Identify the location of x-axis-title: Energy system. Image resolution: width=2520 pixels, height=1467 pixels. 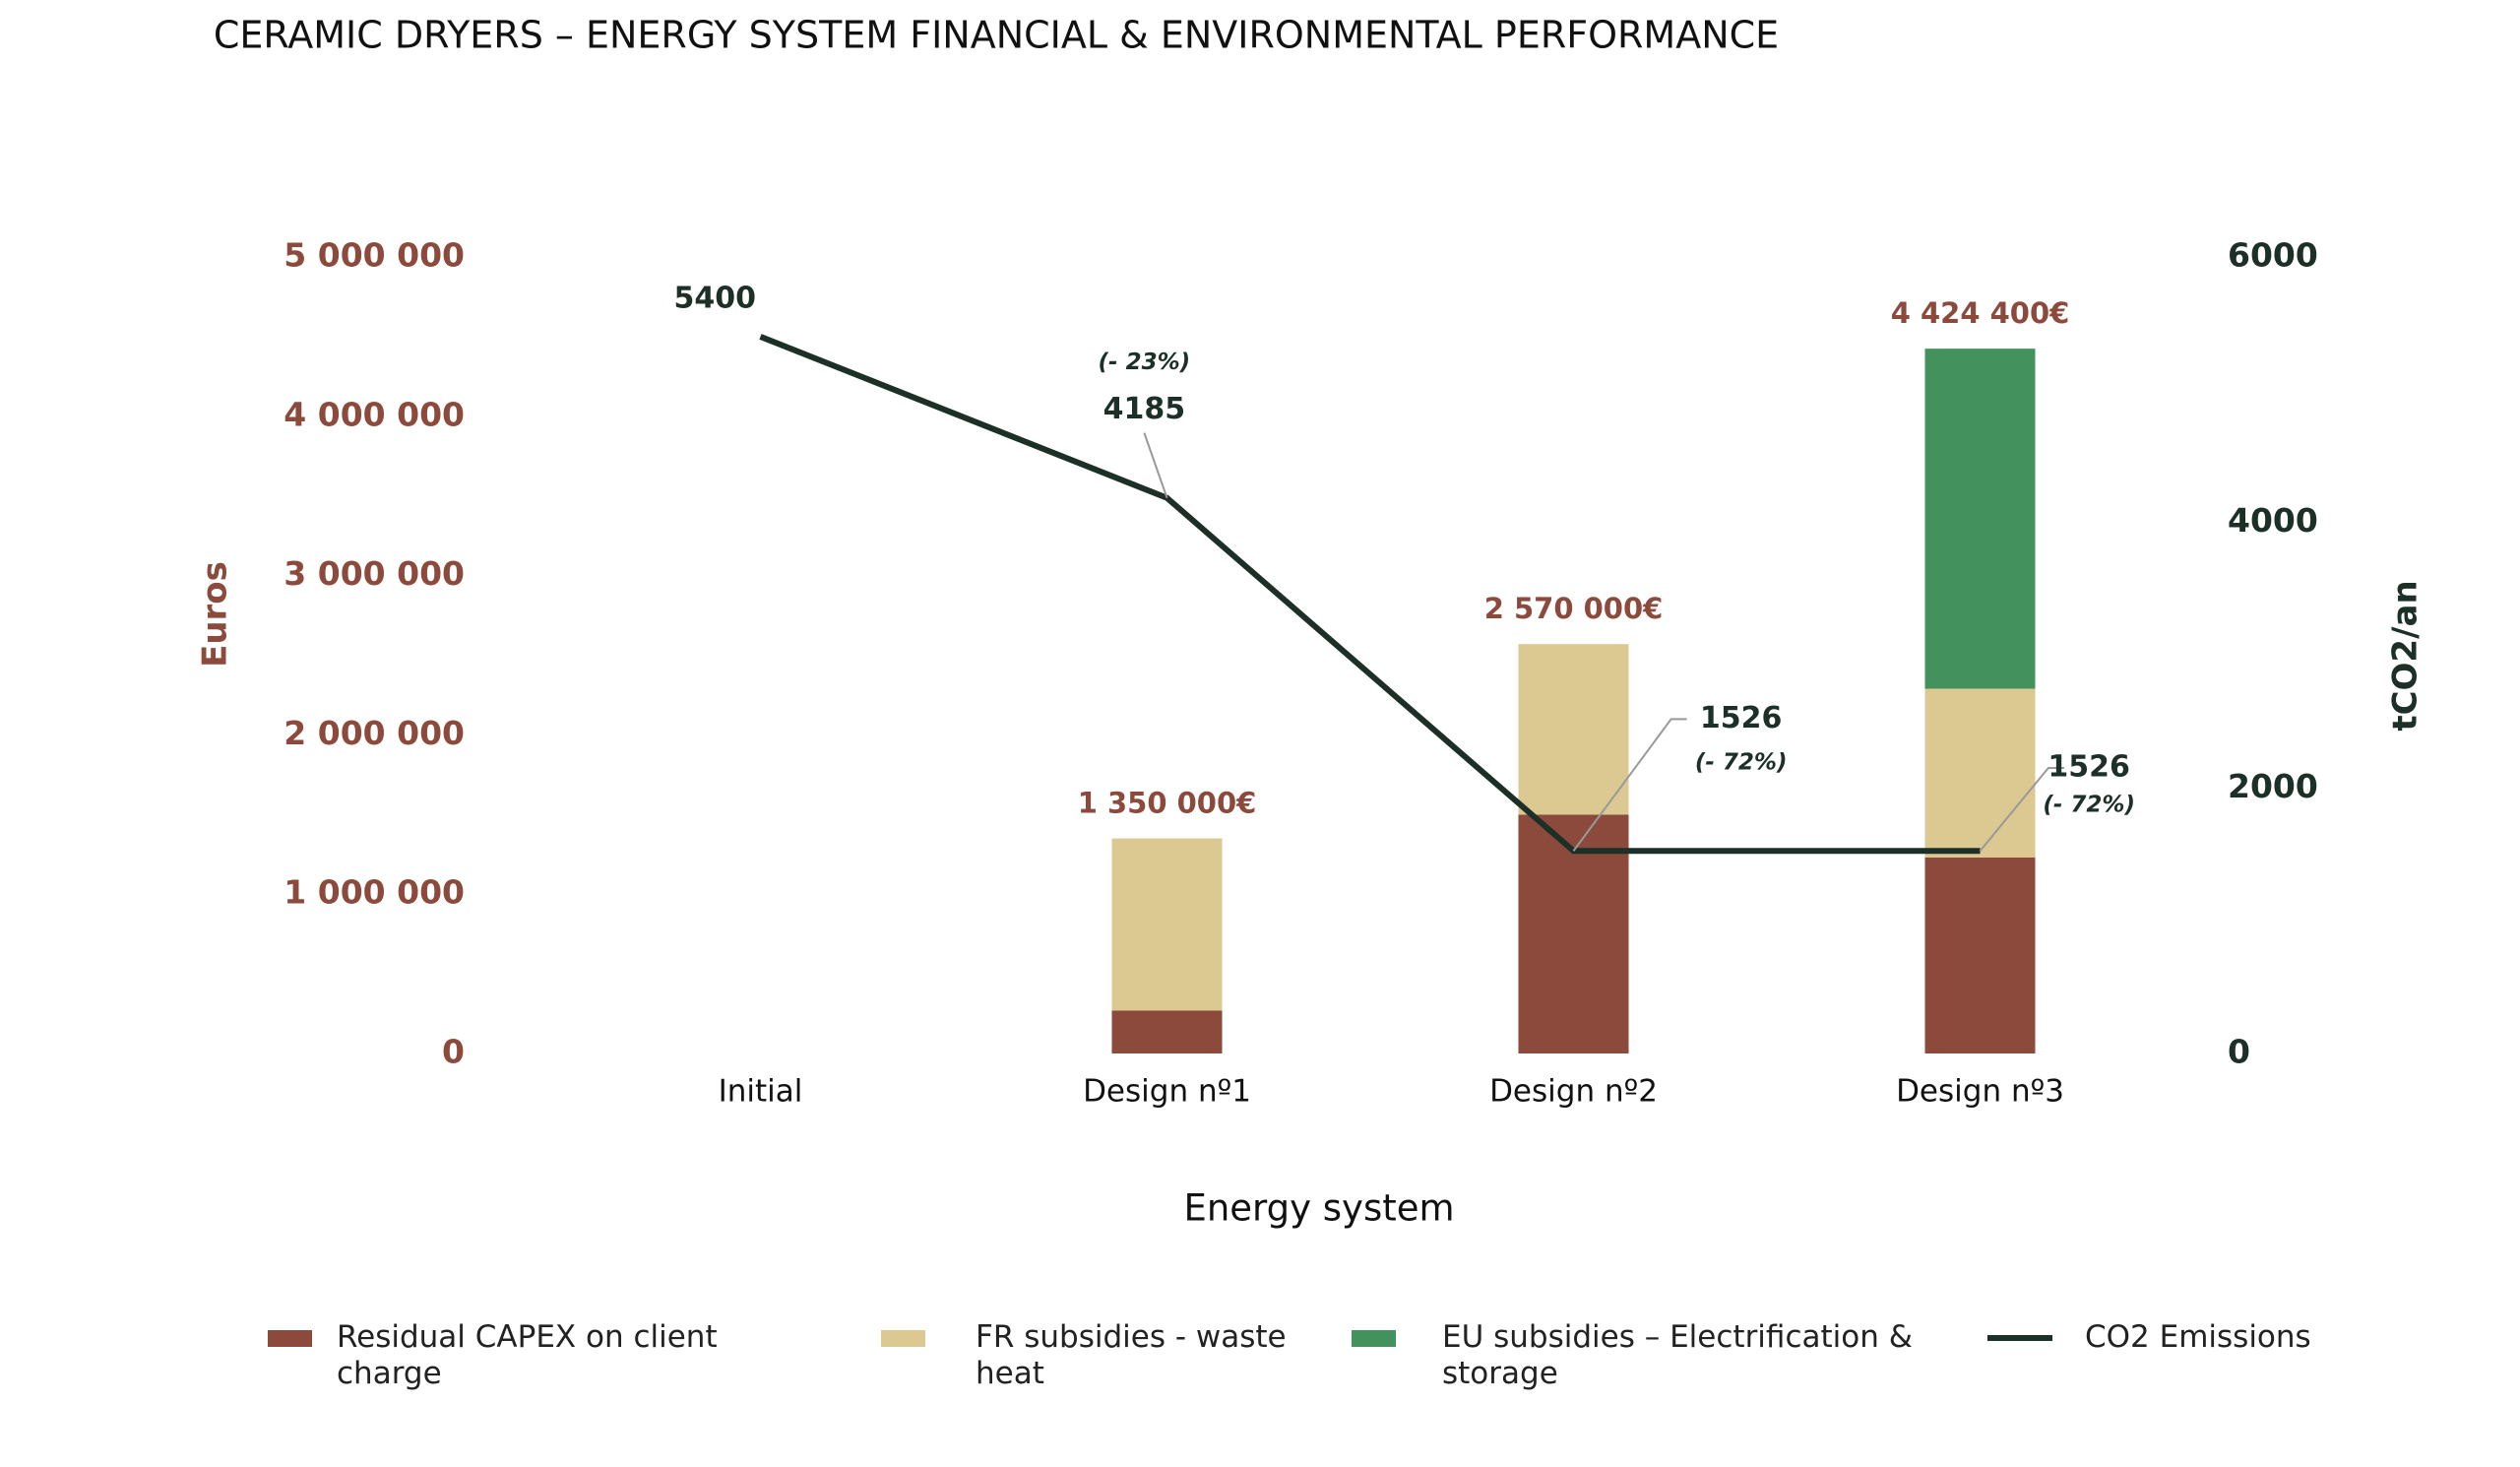
(1318, 1208).